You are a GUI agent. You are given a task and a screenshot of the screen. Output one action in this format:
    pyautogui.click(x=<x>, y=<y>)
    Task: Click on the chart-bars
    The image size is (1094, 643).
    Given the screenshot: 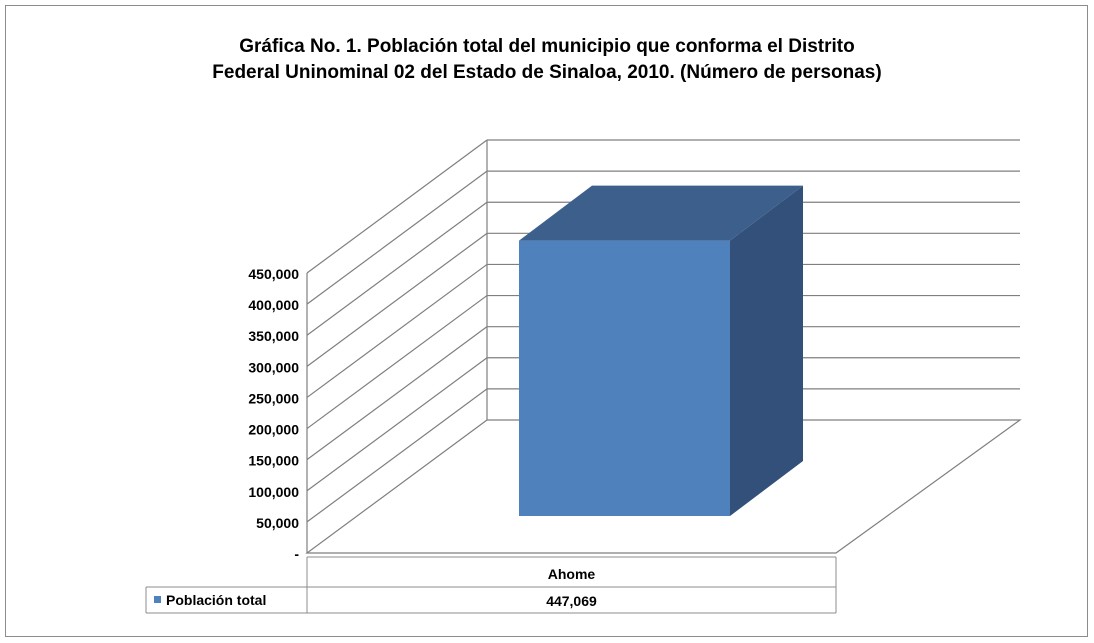 What is the action you would take?
    pyautogui.click(x=661, y=350)
    